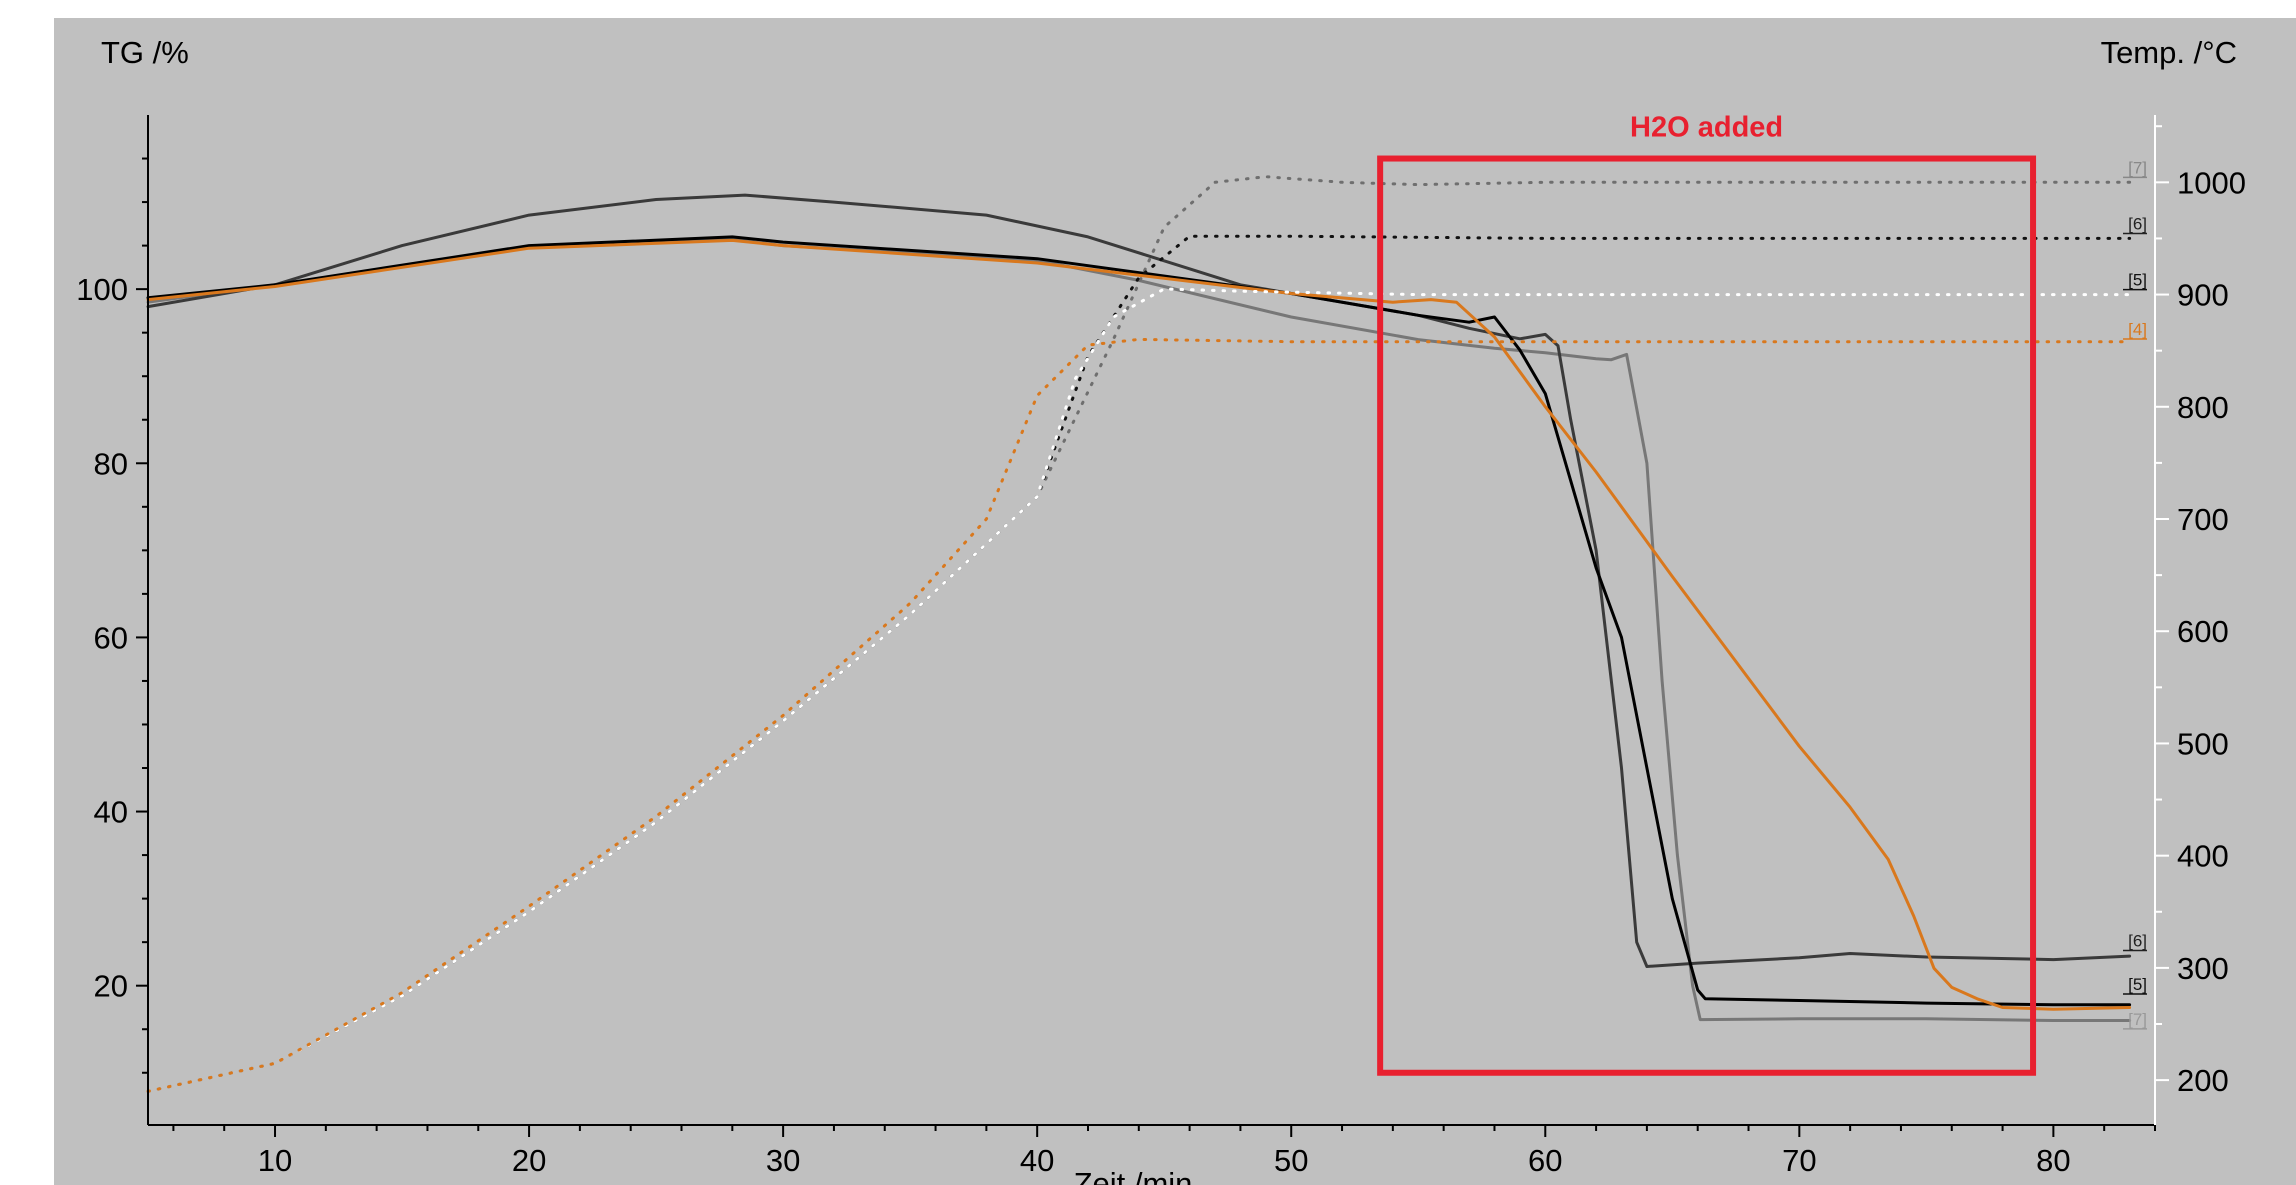 The height and width of the screenshot is (1185, 2296). Describe the element at coordinates (1799, 1160) in the screenshot. I see `x-tick-label: 70` at that location.